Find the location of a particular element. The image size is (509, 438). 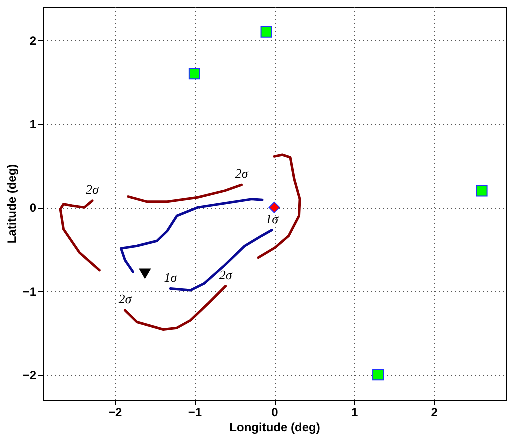

x-tick-label: 0 is located at coordinates (275, 413).